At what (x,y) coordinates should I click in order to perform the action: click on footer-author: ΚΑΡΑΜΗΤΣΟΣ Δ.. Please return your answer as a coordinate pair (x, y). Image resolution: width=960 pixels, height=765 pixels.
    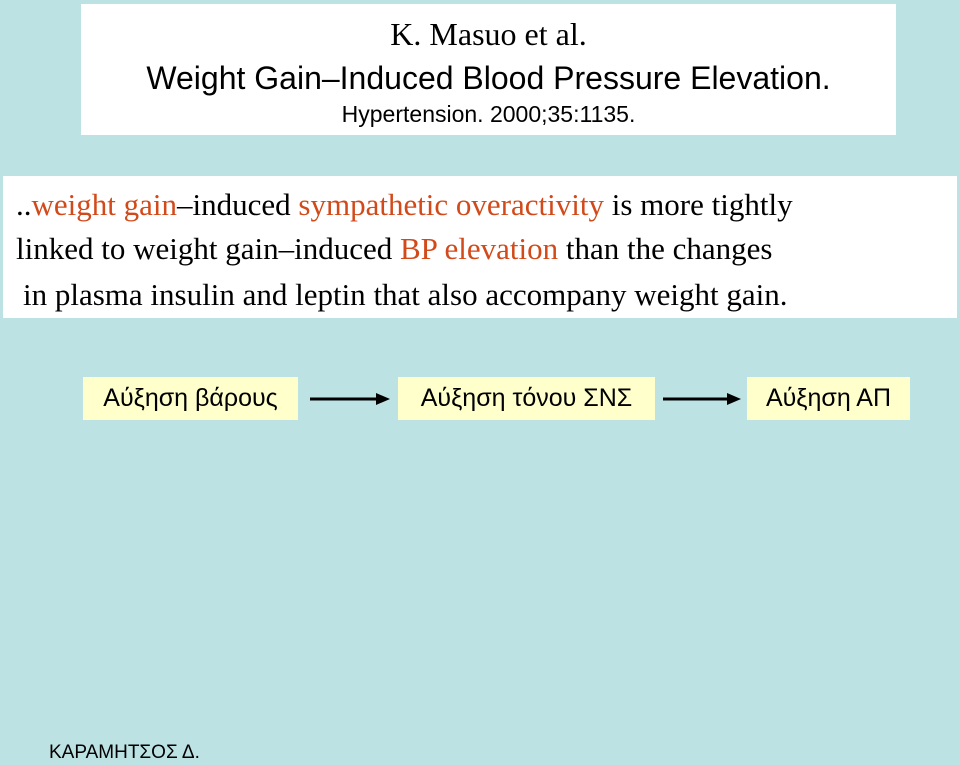
    Looking at the image, I should click on (124, 752).